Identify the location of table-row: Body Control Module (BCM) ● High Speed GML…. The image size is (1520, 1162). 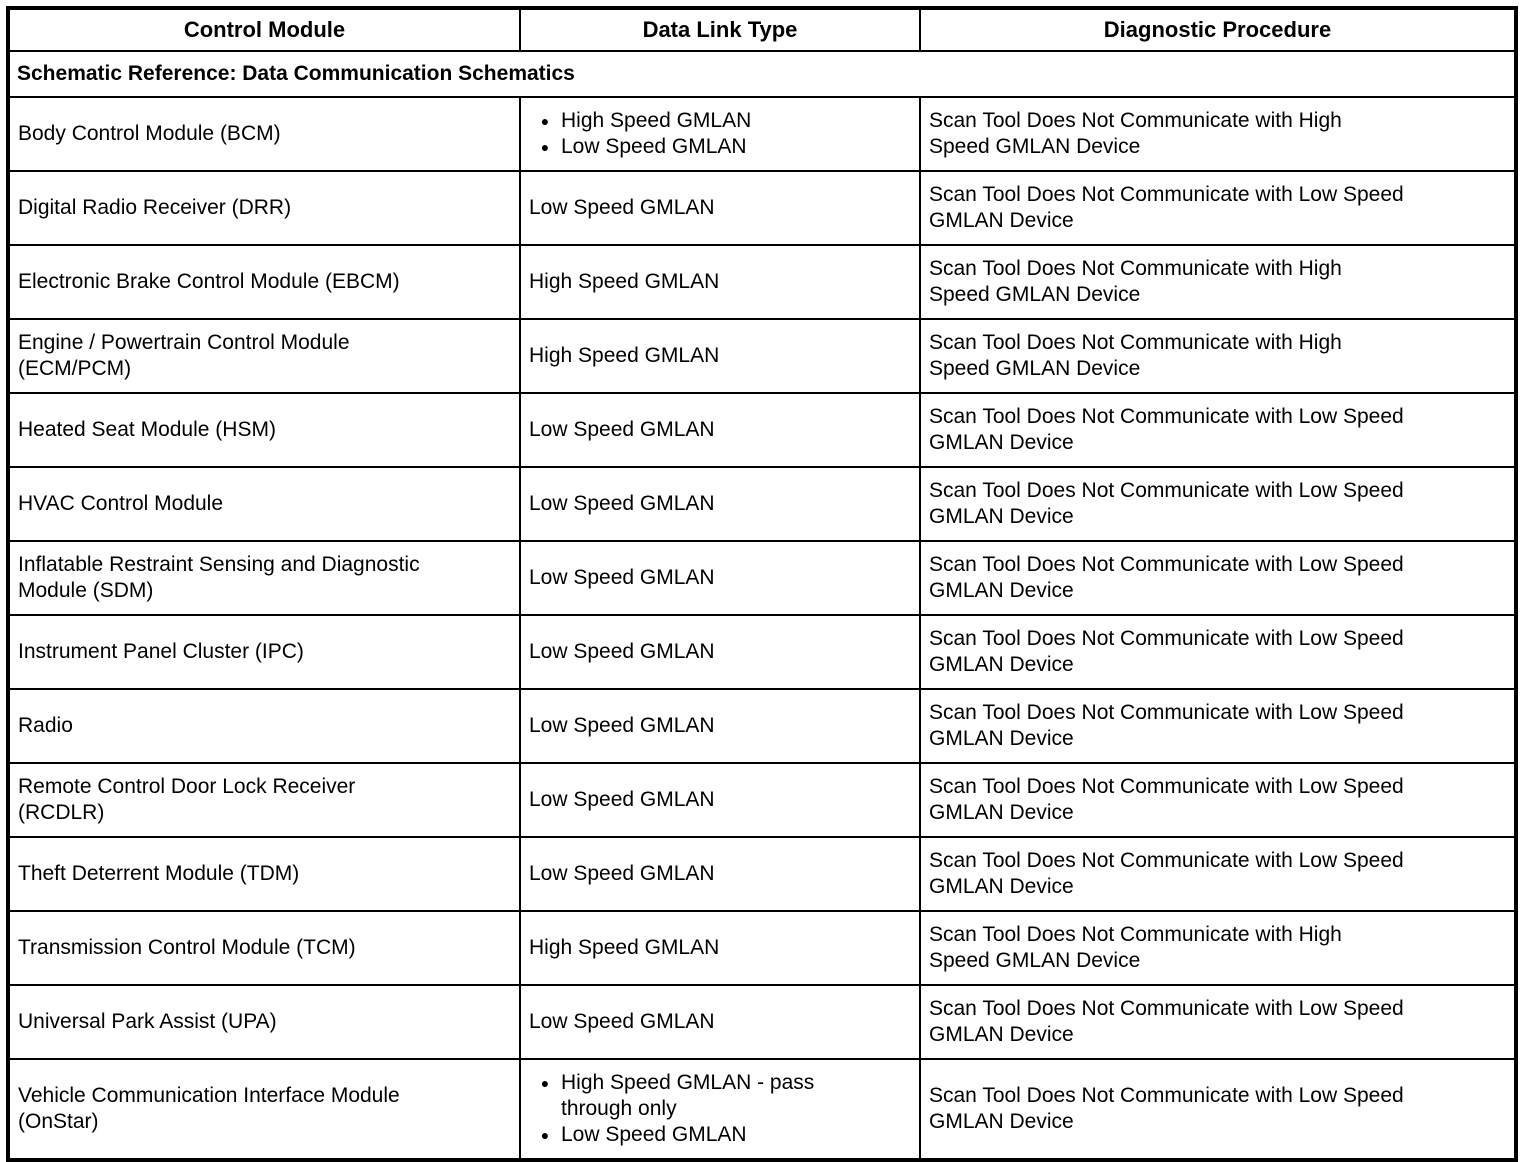
(762, 134).